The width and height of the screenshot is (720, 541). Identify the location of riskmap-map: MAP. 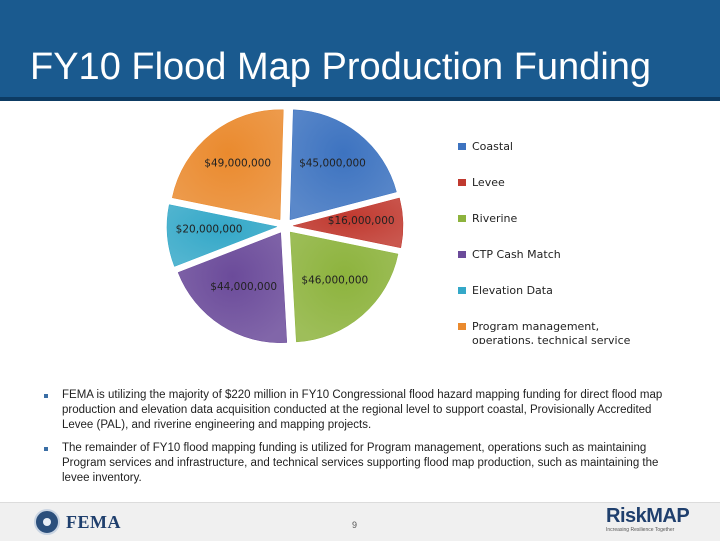
(668, 516).